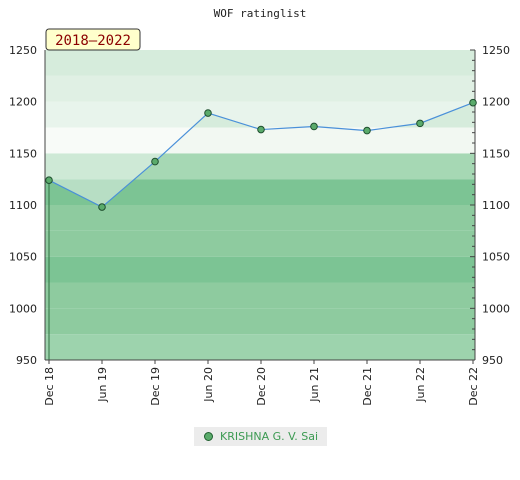 This screenshot has width=520, height=480. What do you see at coordinates (23, 50) in the screenshot?
I see `y-tick-label-left: 1250` at bounding box center [23, 50].